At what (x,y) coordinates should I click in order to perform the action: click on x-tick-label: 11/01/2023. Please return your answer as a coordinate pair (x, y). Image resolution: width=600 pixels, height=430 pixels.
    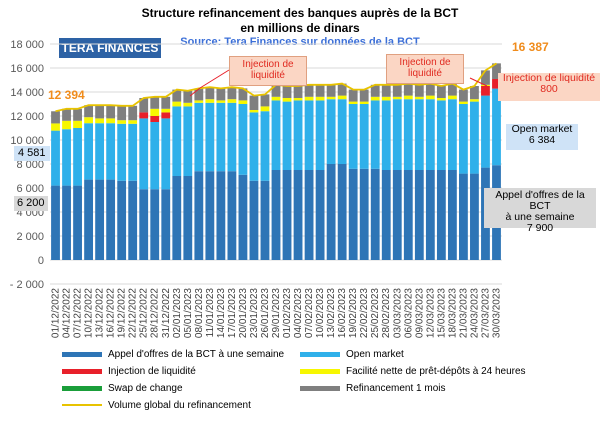
    Looking at the image, I should click on (210, 313).